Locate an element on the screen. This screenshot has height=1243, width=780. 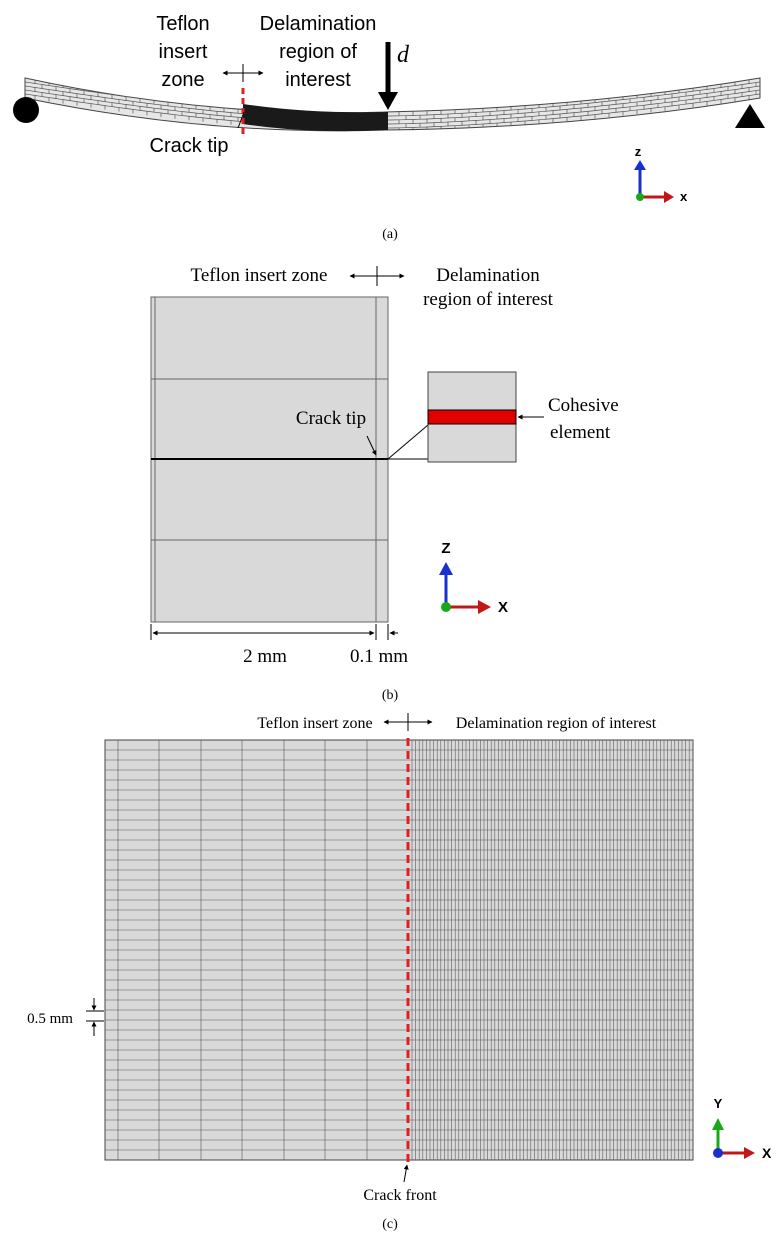
cohesive-element is located at coordinates (472, 417).